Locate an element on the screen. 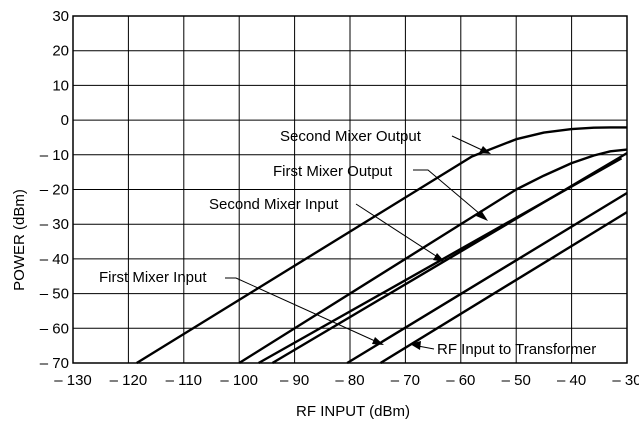 The width and height of the screenshot is (639, 431). x-tick-label: – 80 is located at coordinates (349, 380).